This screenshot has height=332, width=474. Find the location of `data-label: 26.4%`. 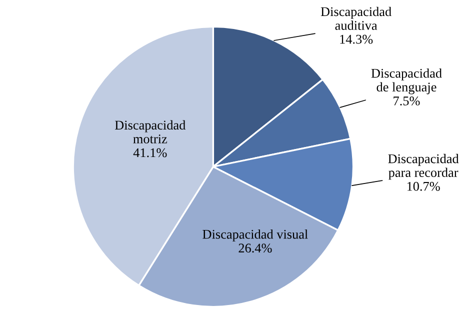

data-label: 26.4% is located at coordinates (255, 248).